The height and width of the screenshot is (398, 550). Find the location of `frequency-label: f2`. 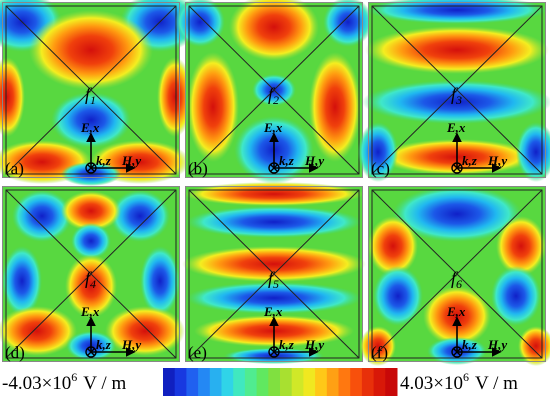

frequency-label: f2 is located at coordinates (273, 95).